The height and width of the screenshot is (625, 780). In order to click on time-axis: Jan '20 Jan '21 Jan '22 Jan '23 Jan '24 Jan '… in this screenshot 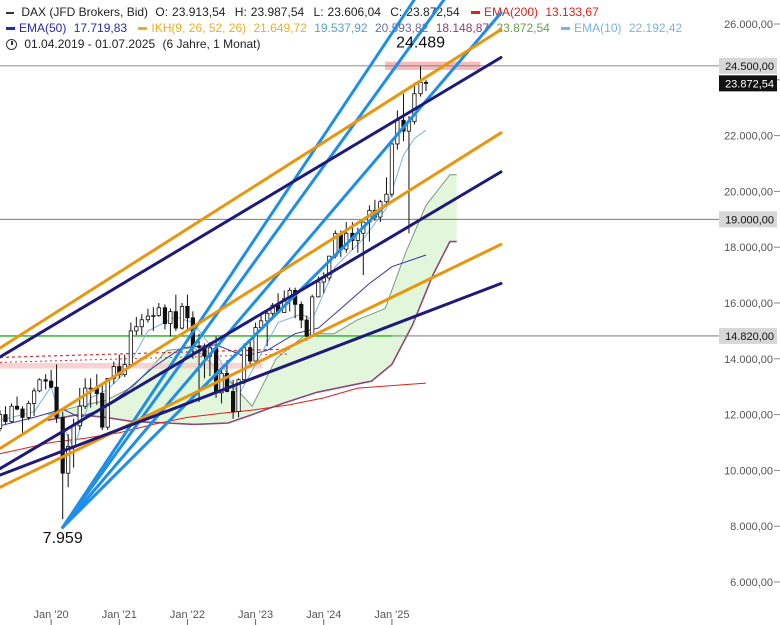, I will do `click(222, 617)`.